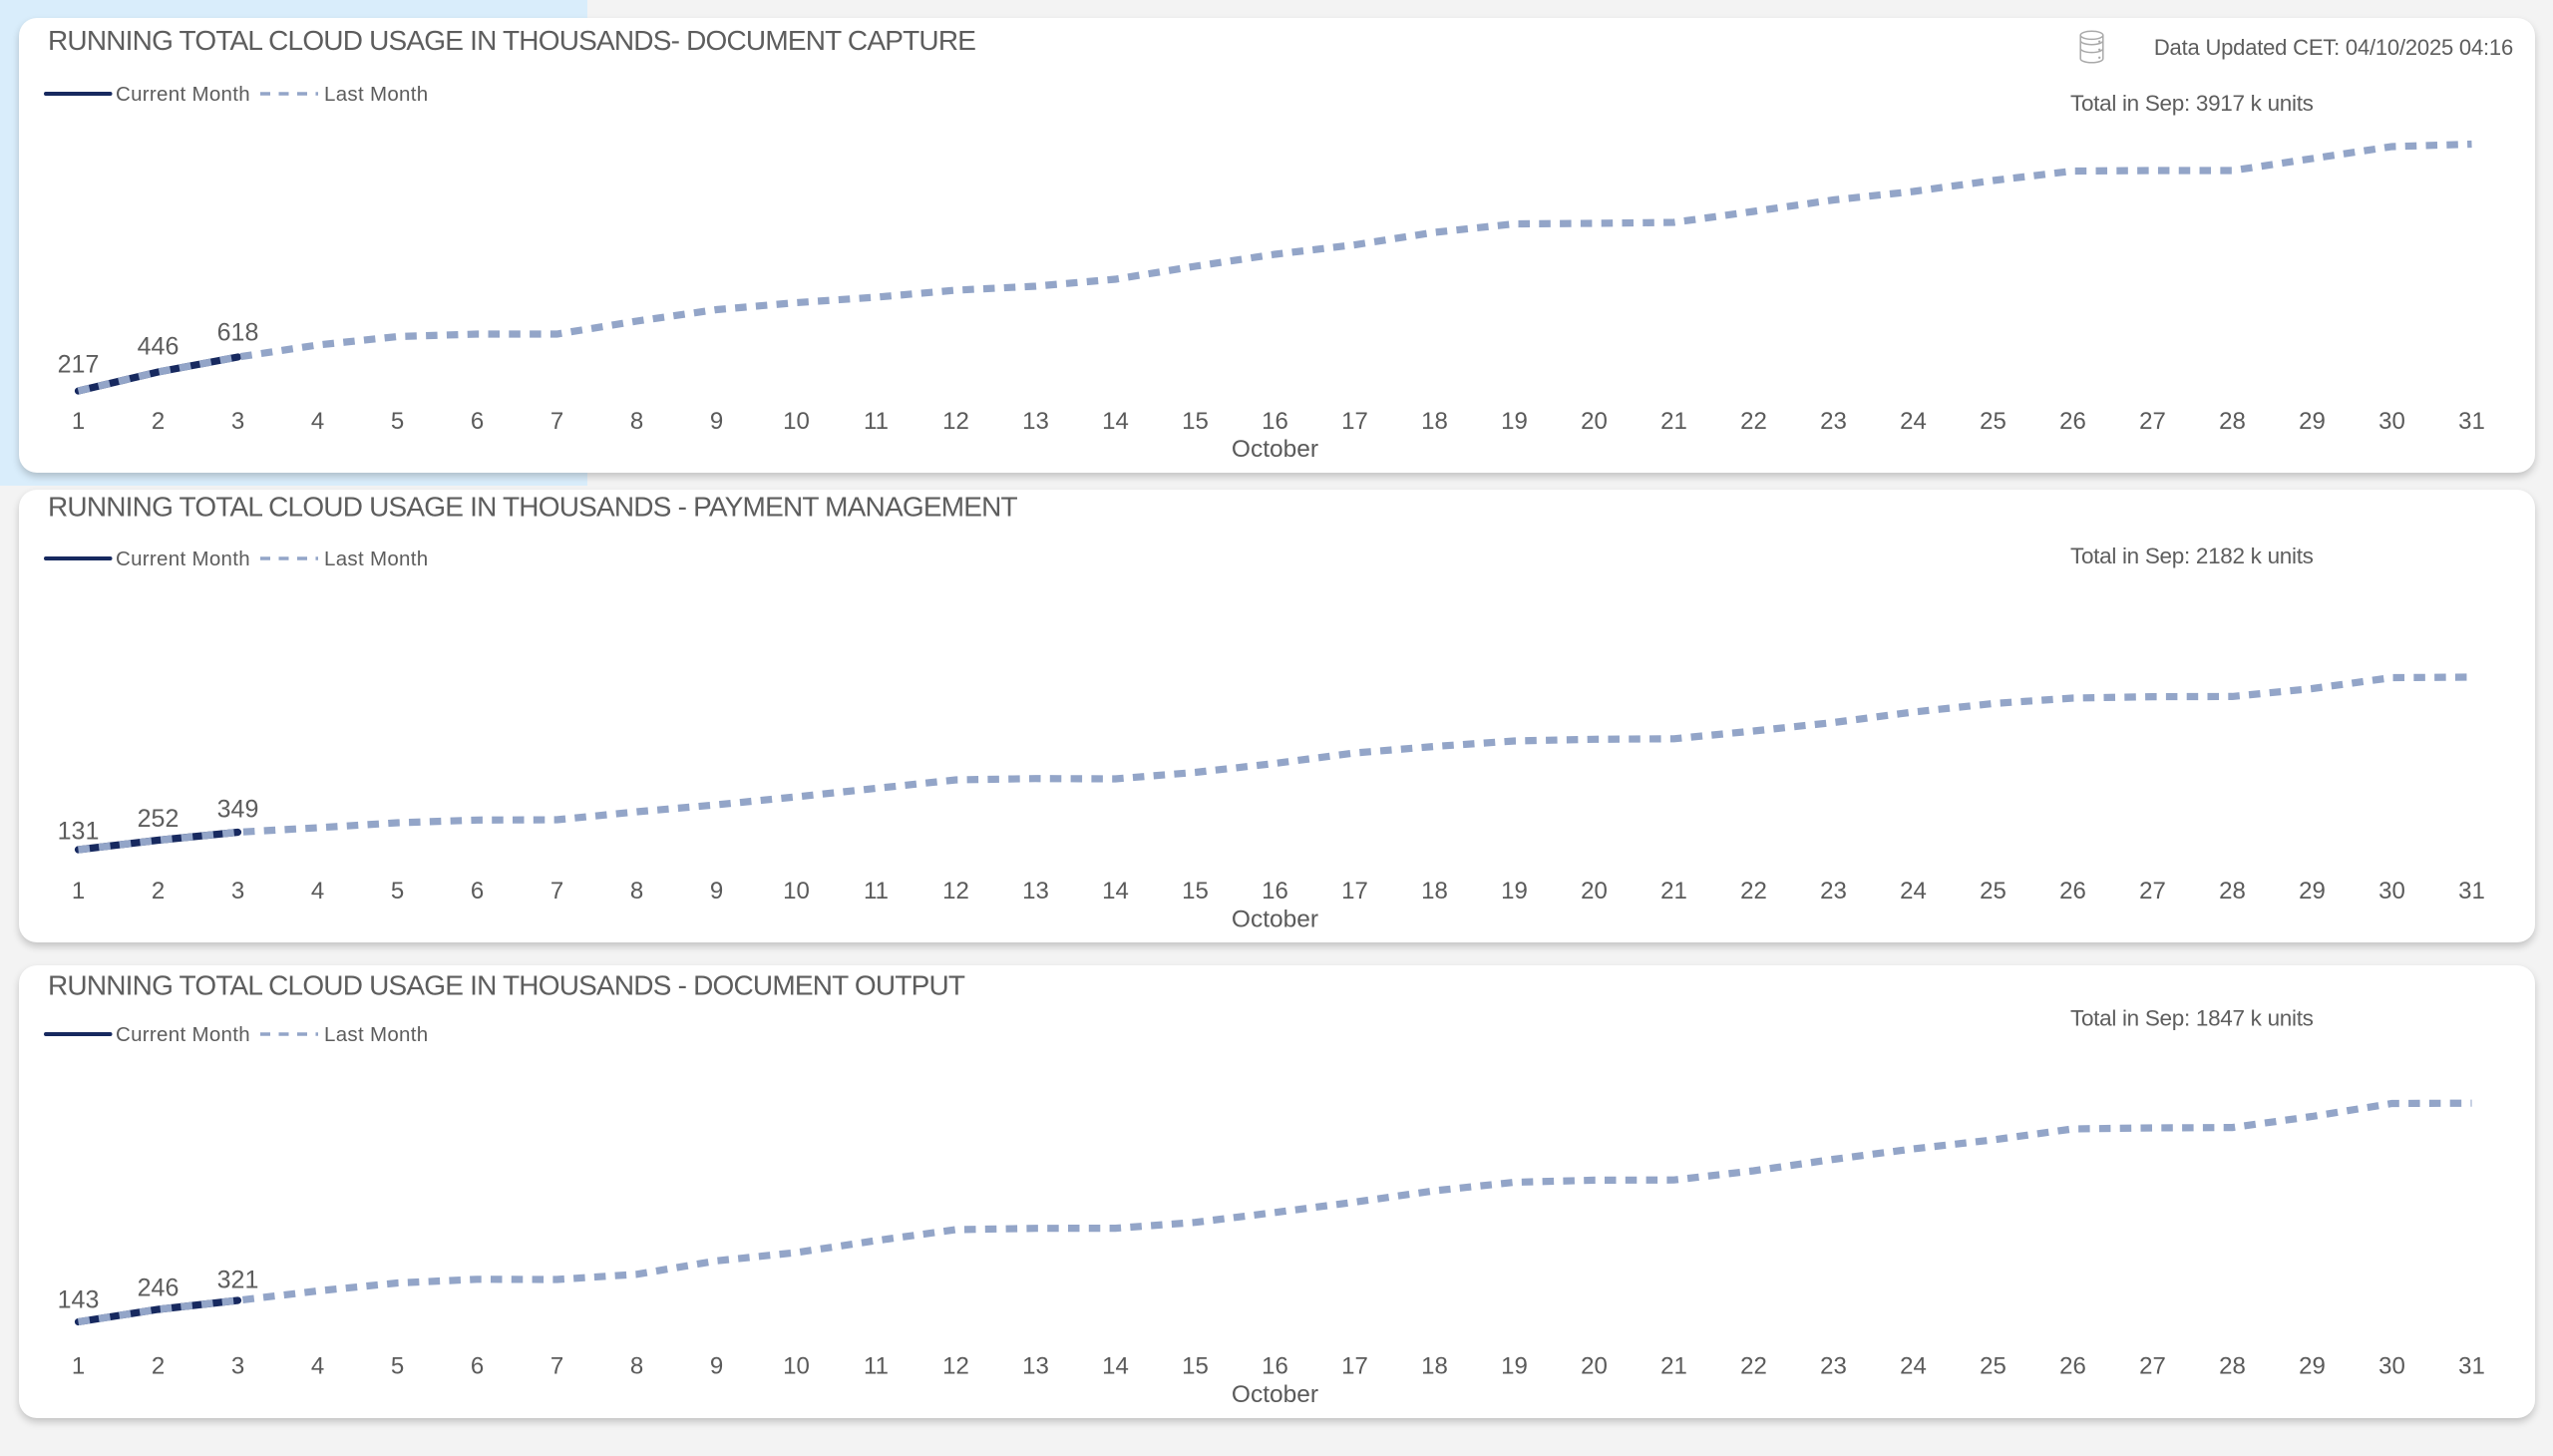 Image resolution: width=2553 pixels, height=1456 pixels. Describe the element at coordinates (238, 809) in the screenshot. I see `svg-text: 349` at that location.